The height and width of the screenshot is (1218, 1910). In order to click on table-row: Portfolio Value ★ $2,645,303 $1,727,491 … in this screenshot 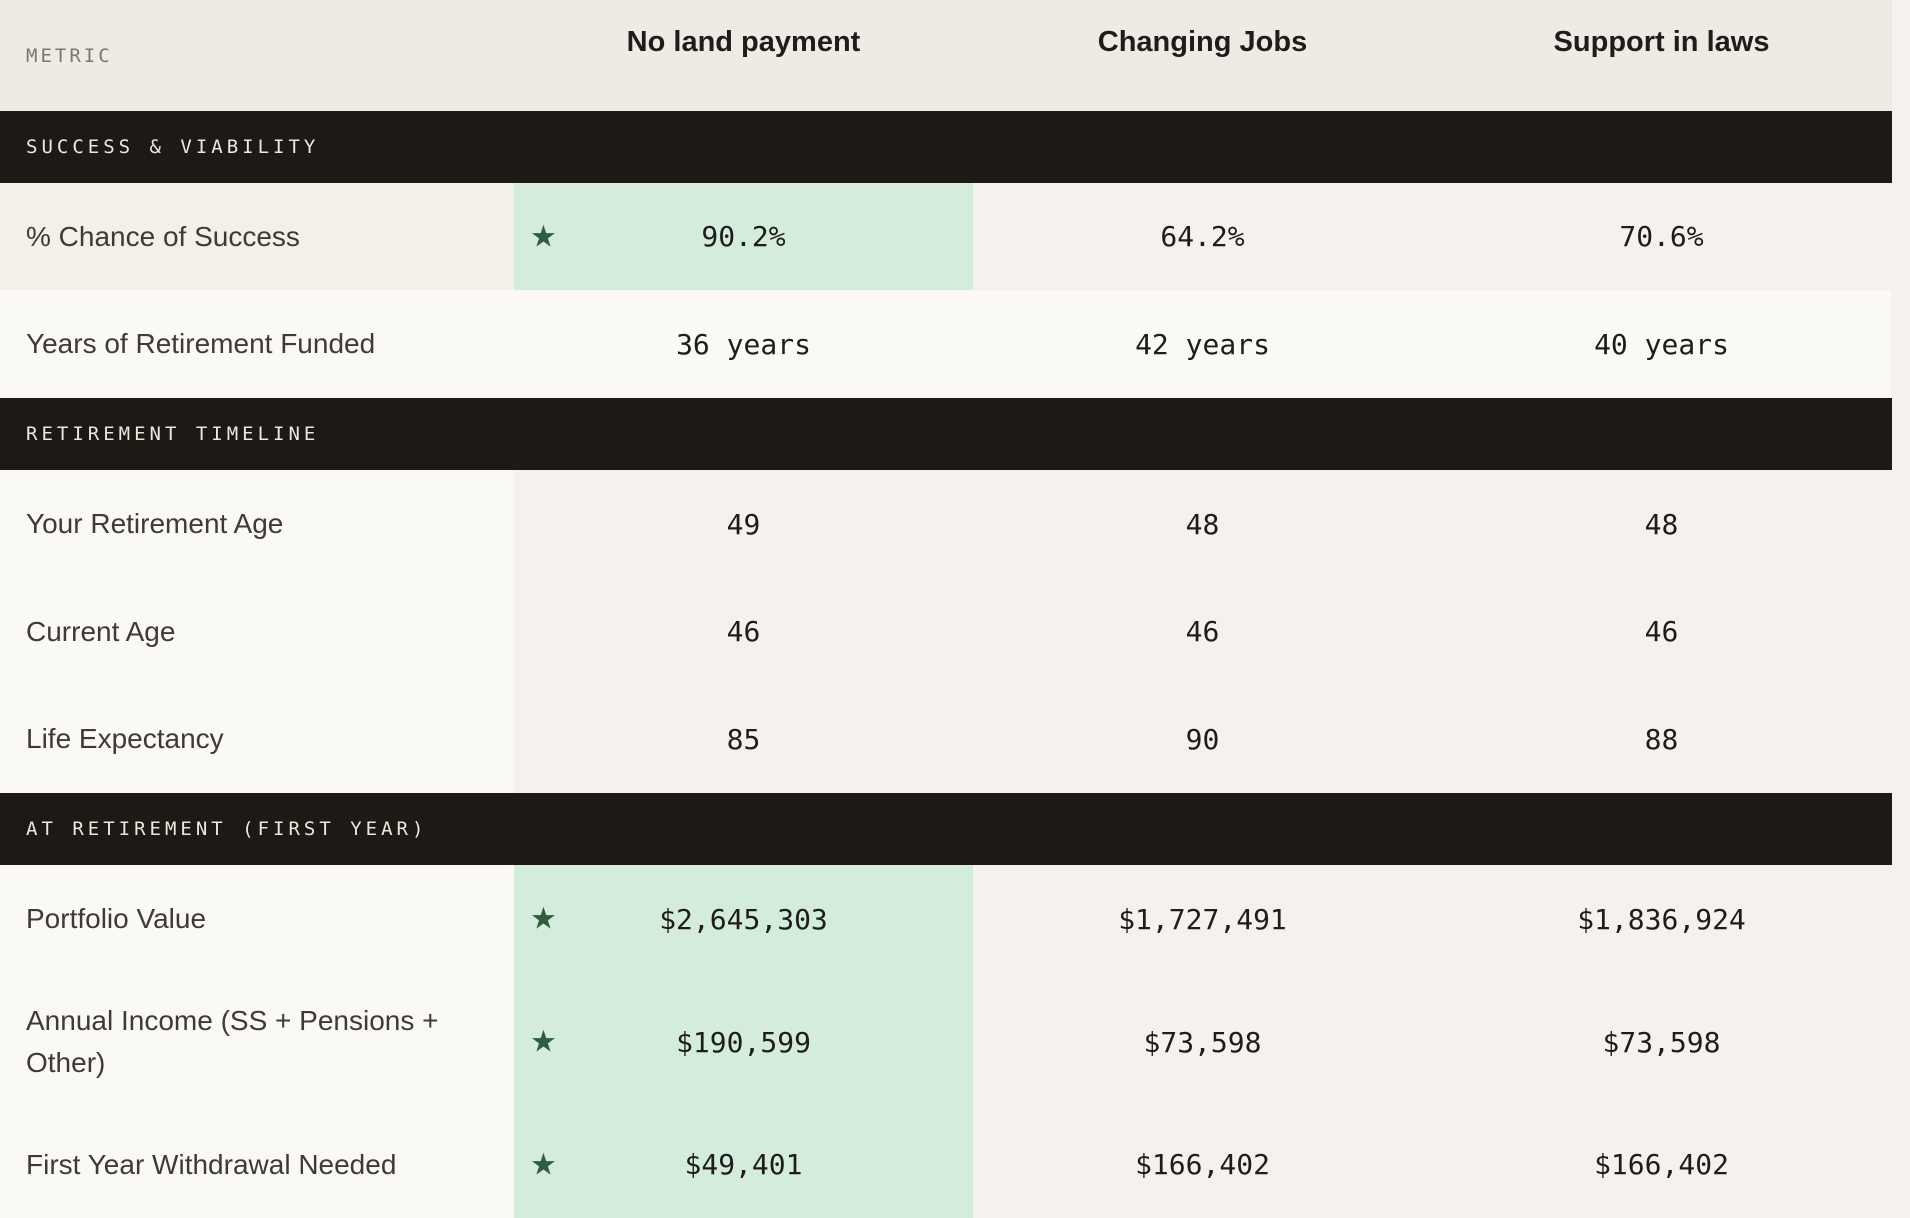, I will do `click(946, 919)`.